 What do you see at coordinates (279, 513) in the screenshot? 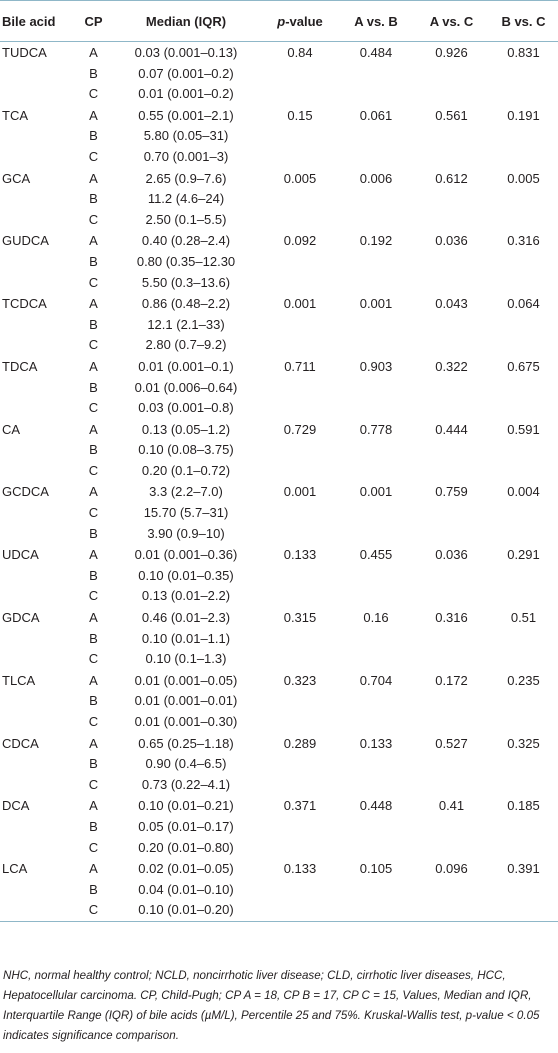
I see `table-row: C 15.70 (5.7–31)` at bounding box center [279, 513].